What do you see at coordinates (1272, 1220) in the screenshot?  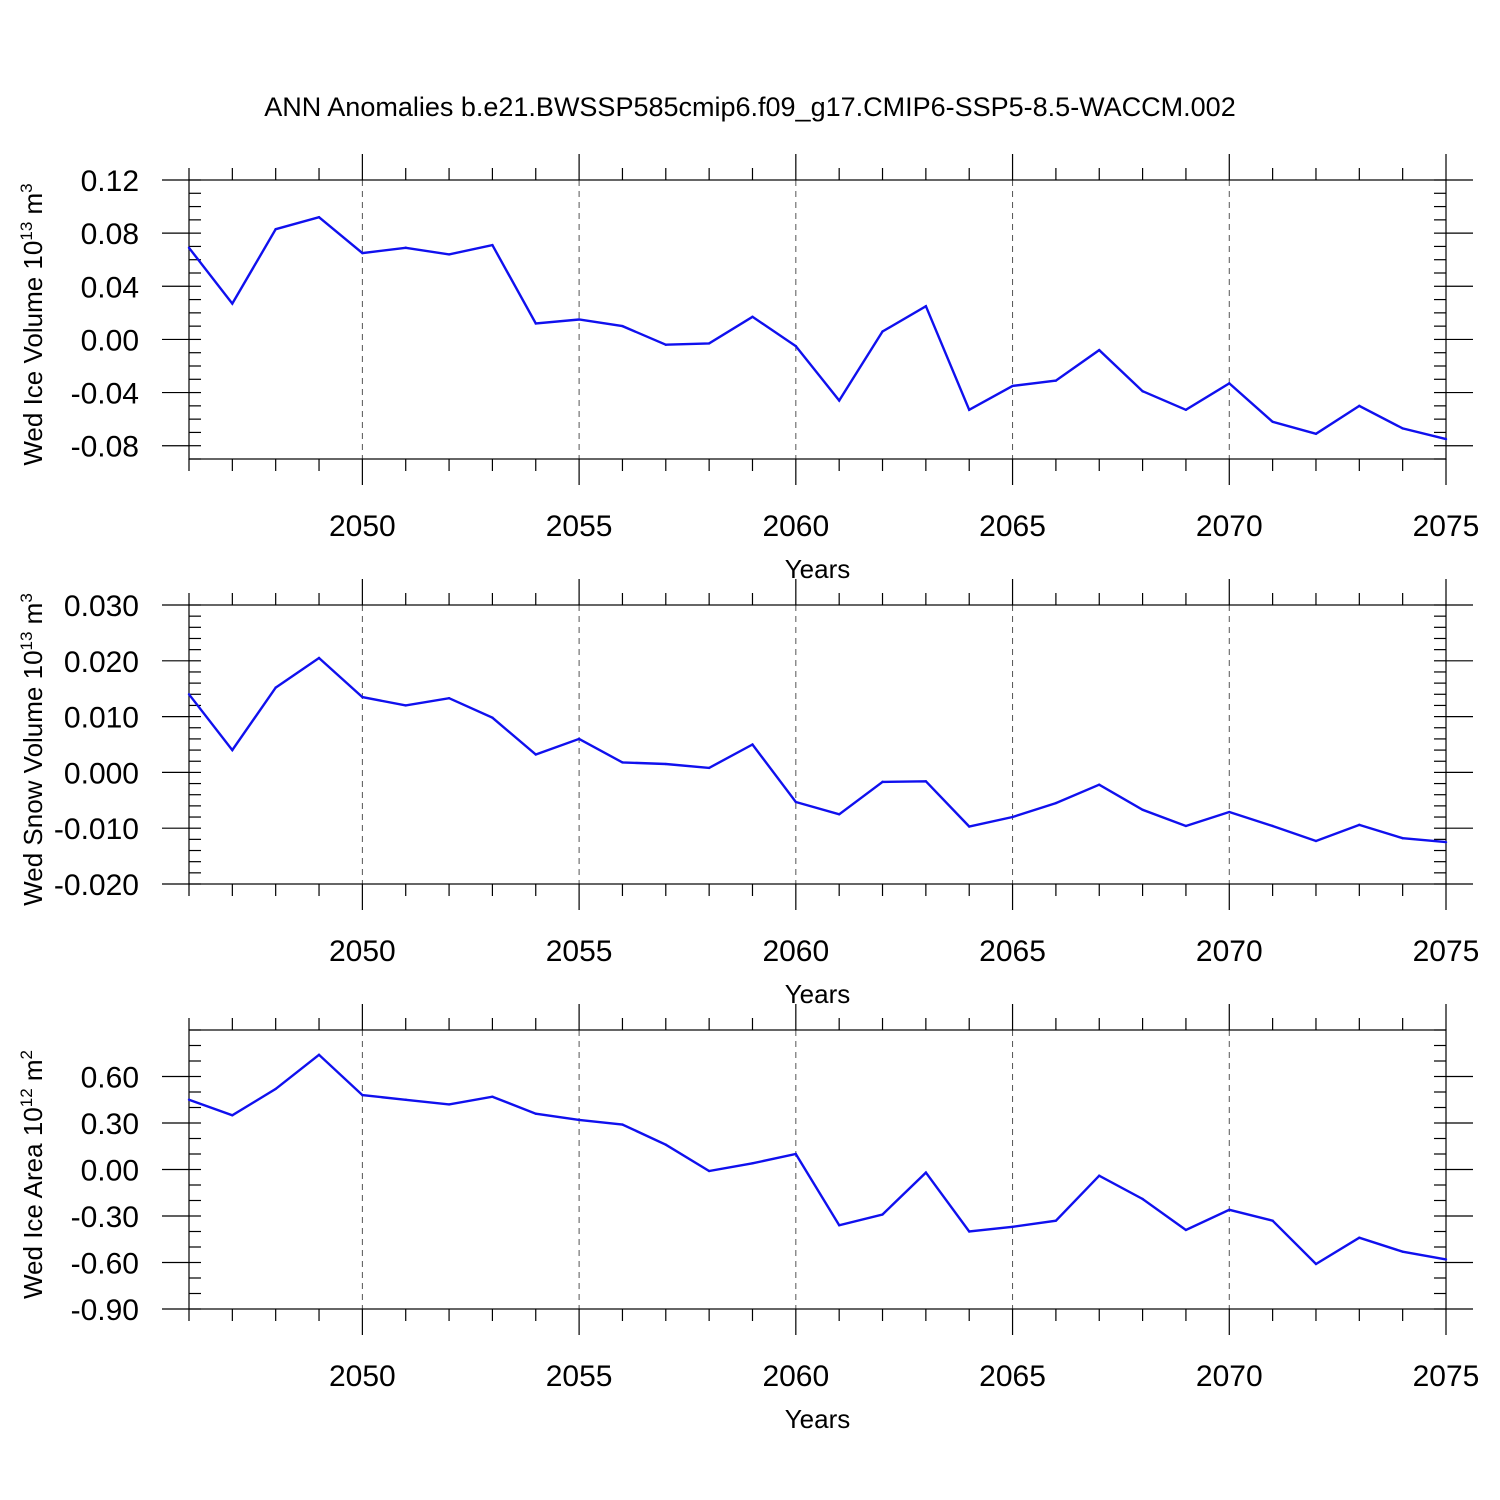 I see `data-point-2071` at bounding box center [1272, 1220].